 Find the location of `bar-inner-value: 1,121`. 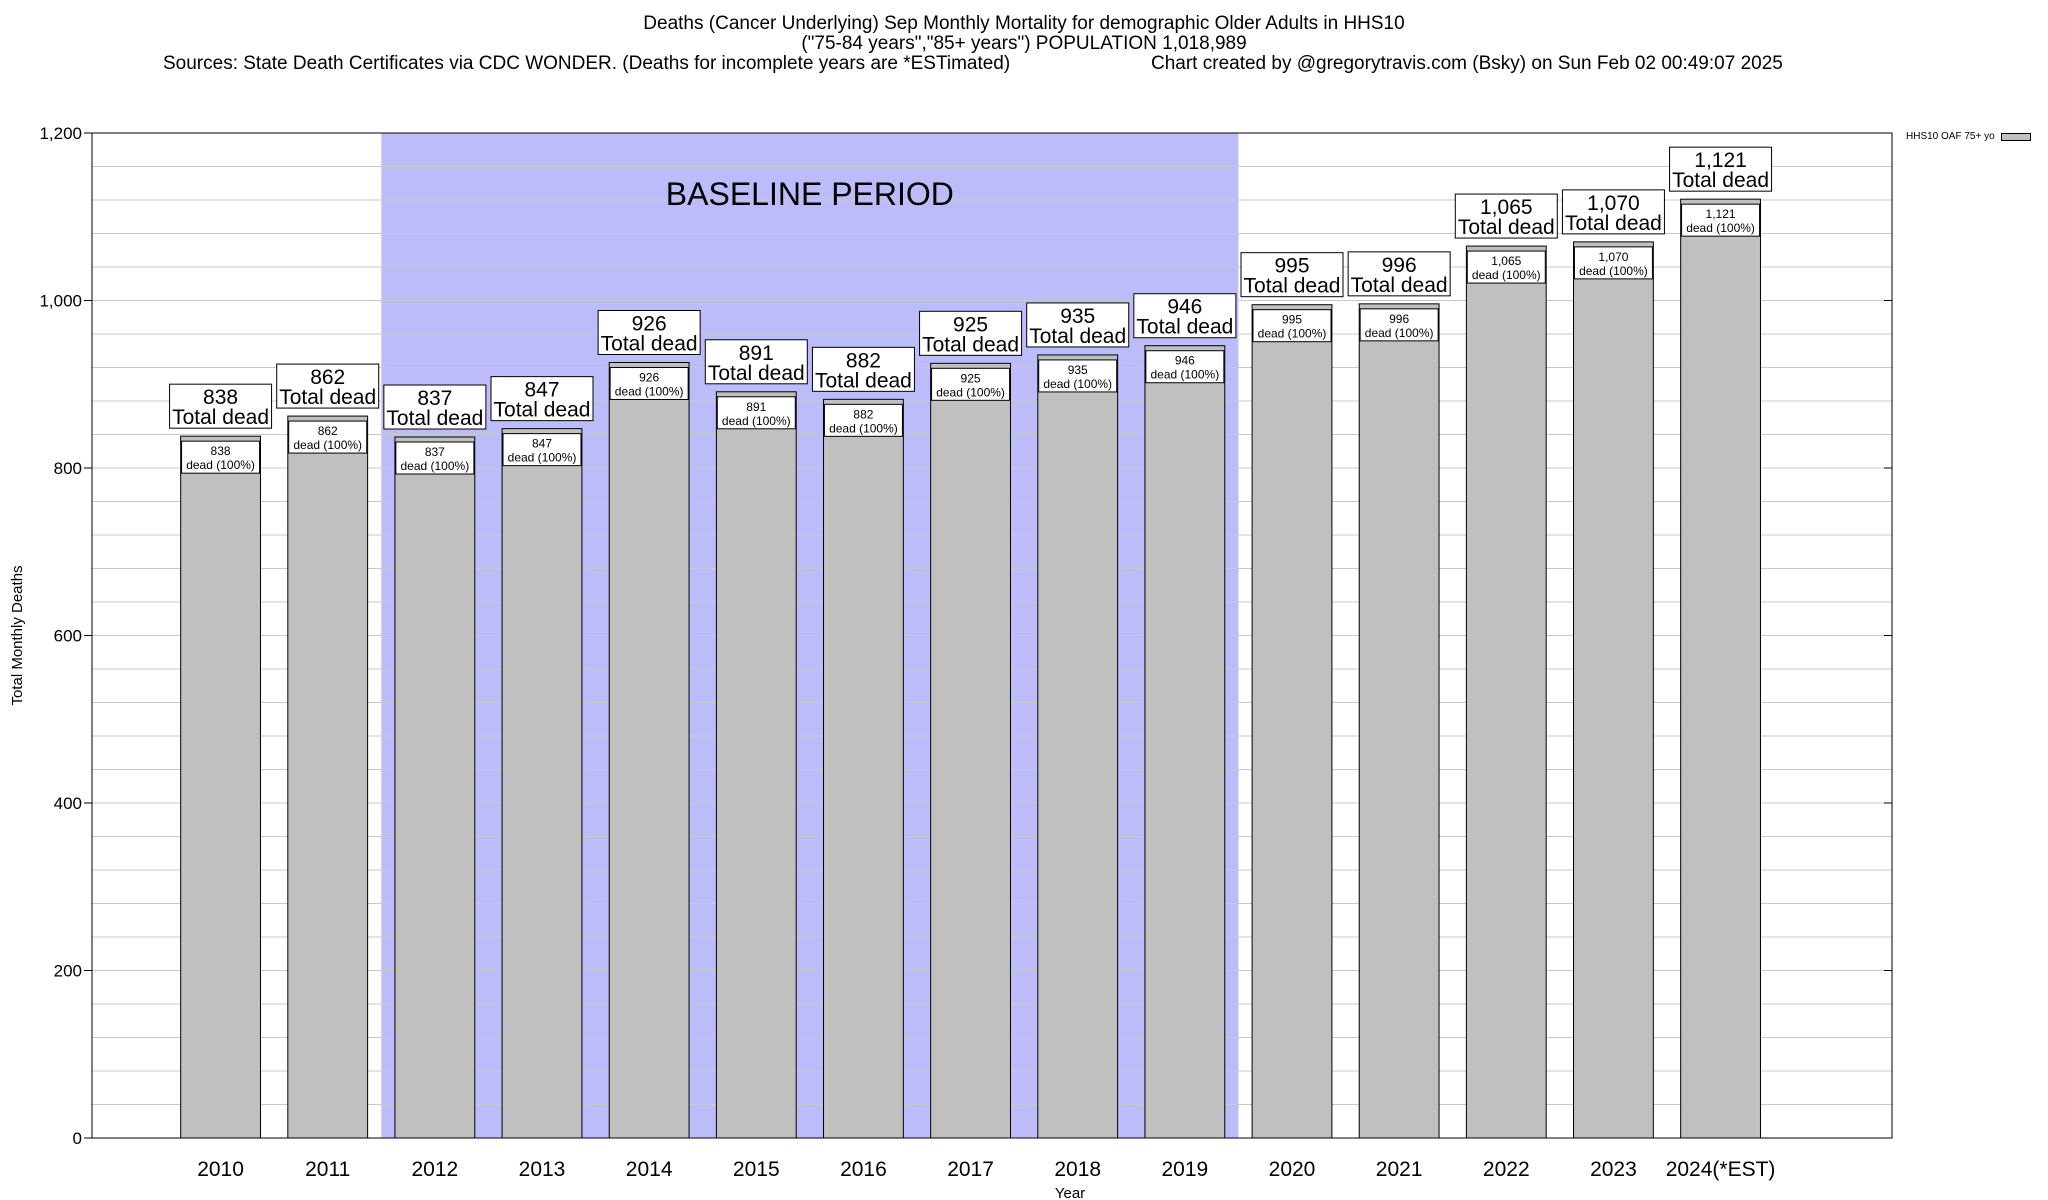

bar-inner-value: 1,121 is located at coordinates (1721, 214).